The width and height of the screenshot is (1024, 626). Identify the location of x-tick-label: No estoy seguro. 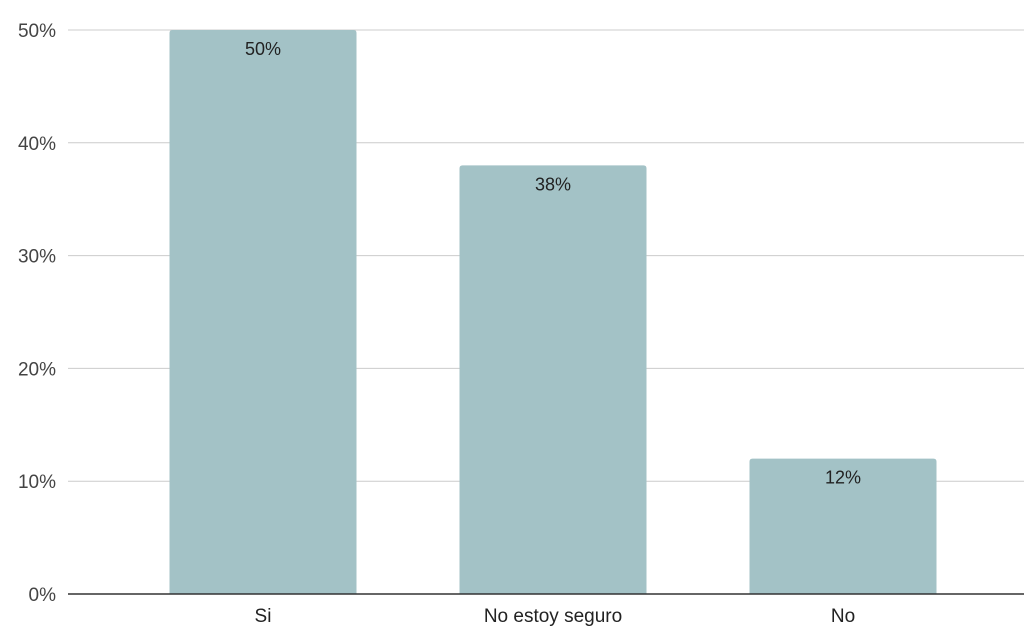
(553, 616).